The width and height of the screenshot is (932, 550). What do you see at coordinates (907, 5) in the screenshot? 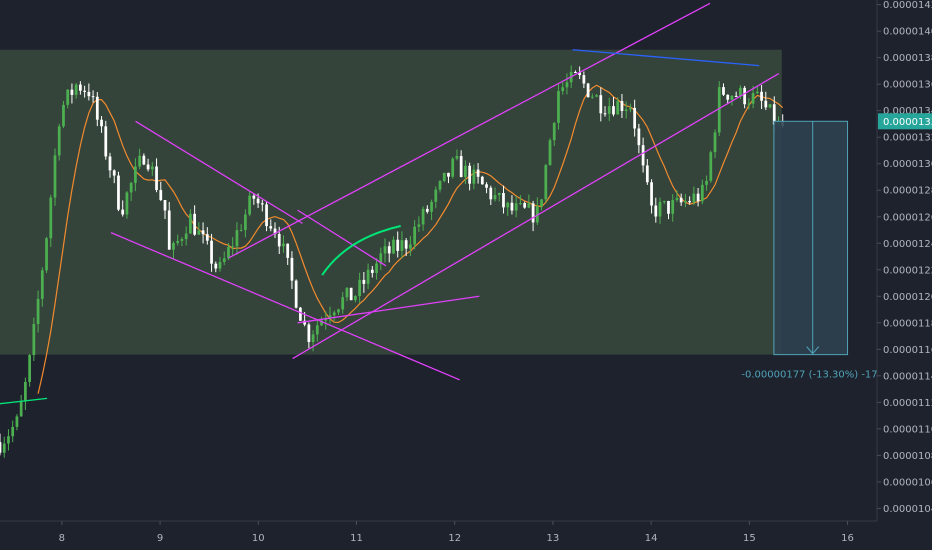
I see `price-tick-label: 0.00001420` at bounding box center [907, 5].